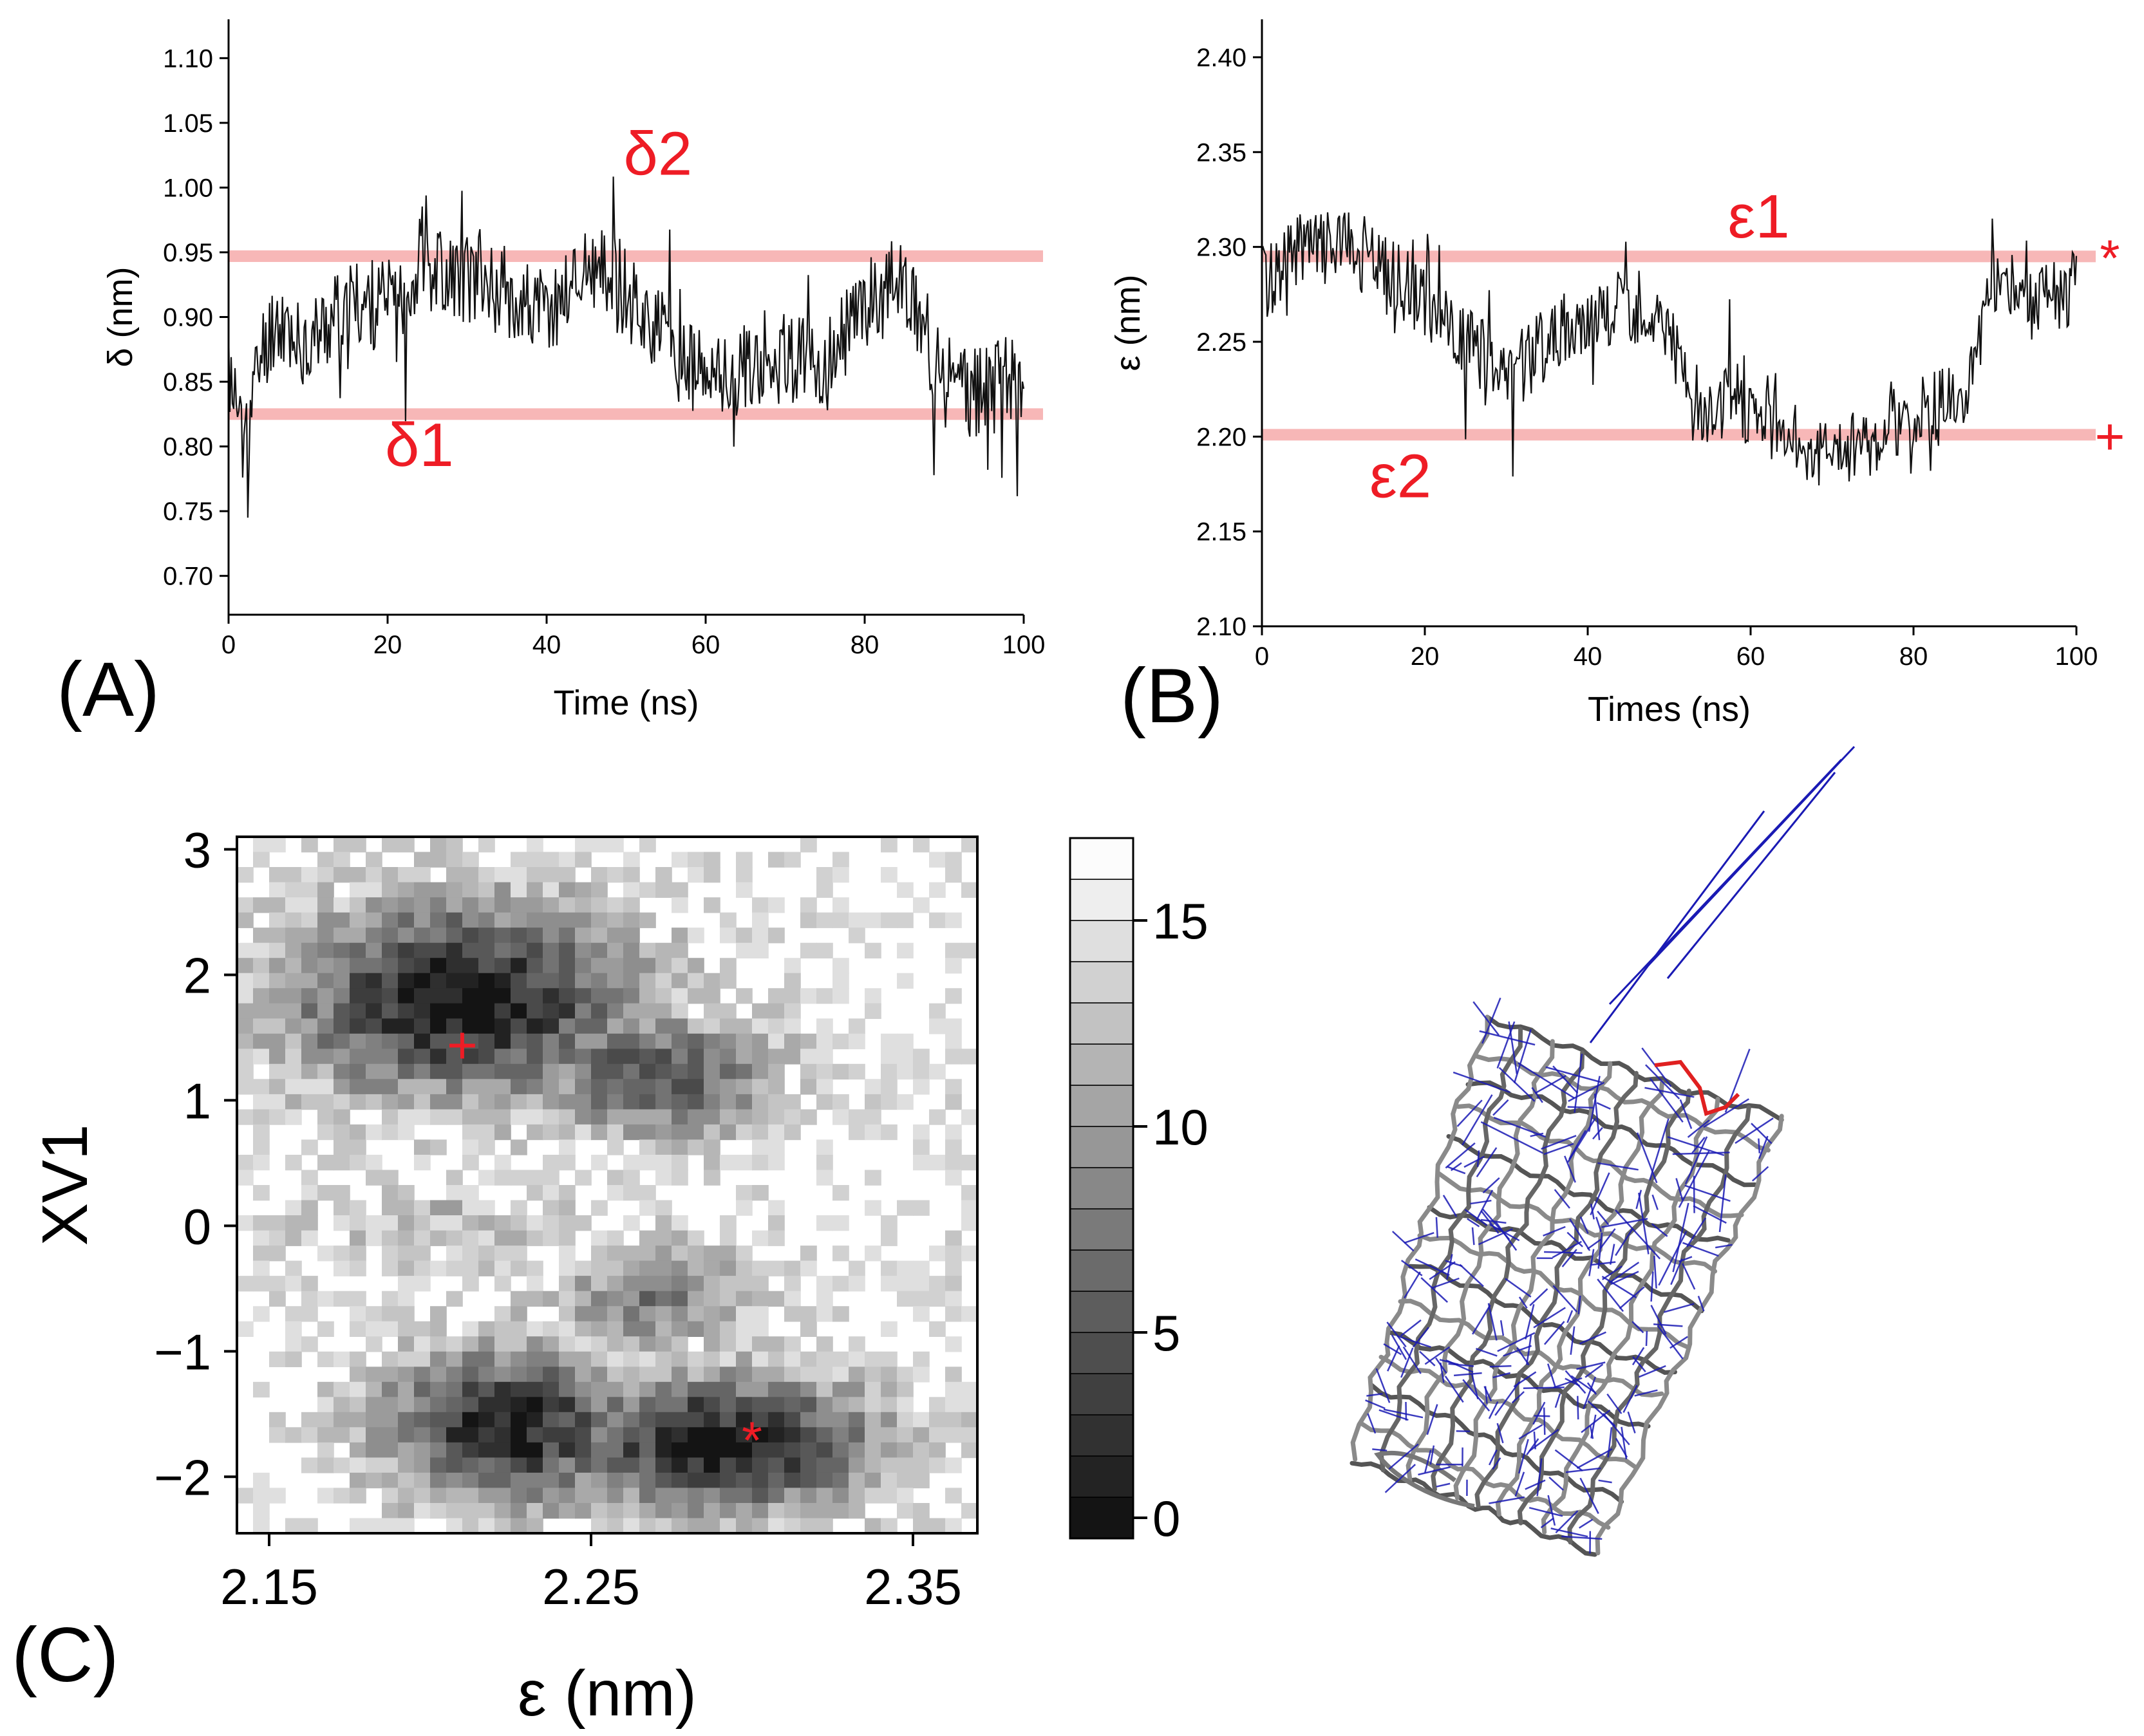  I want to click on colorbar-level, so click(1101, 1147).